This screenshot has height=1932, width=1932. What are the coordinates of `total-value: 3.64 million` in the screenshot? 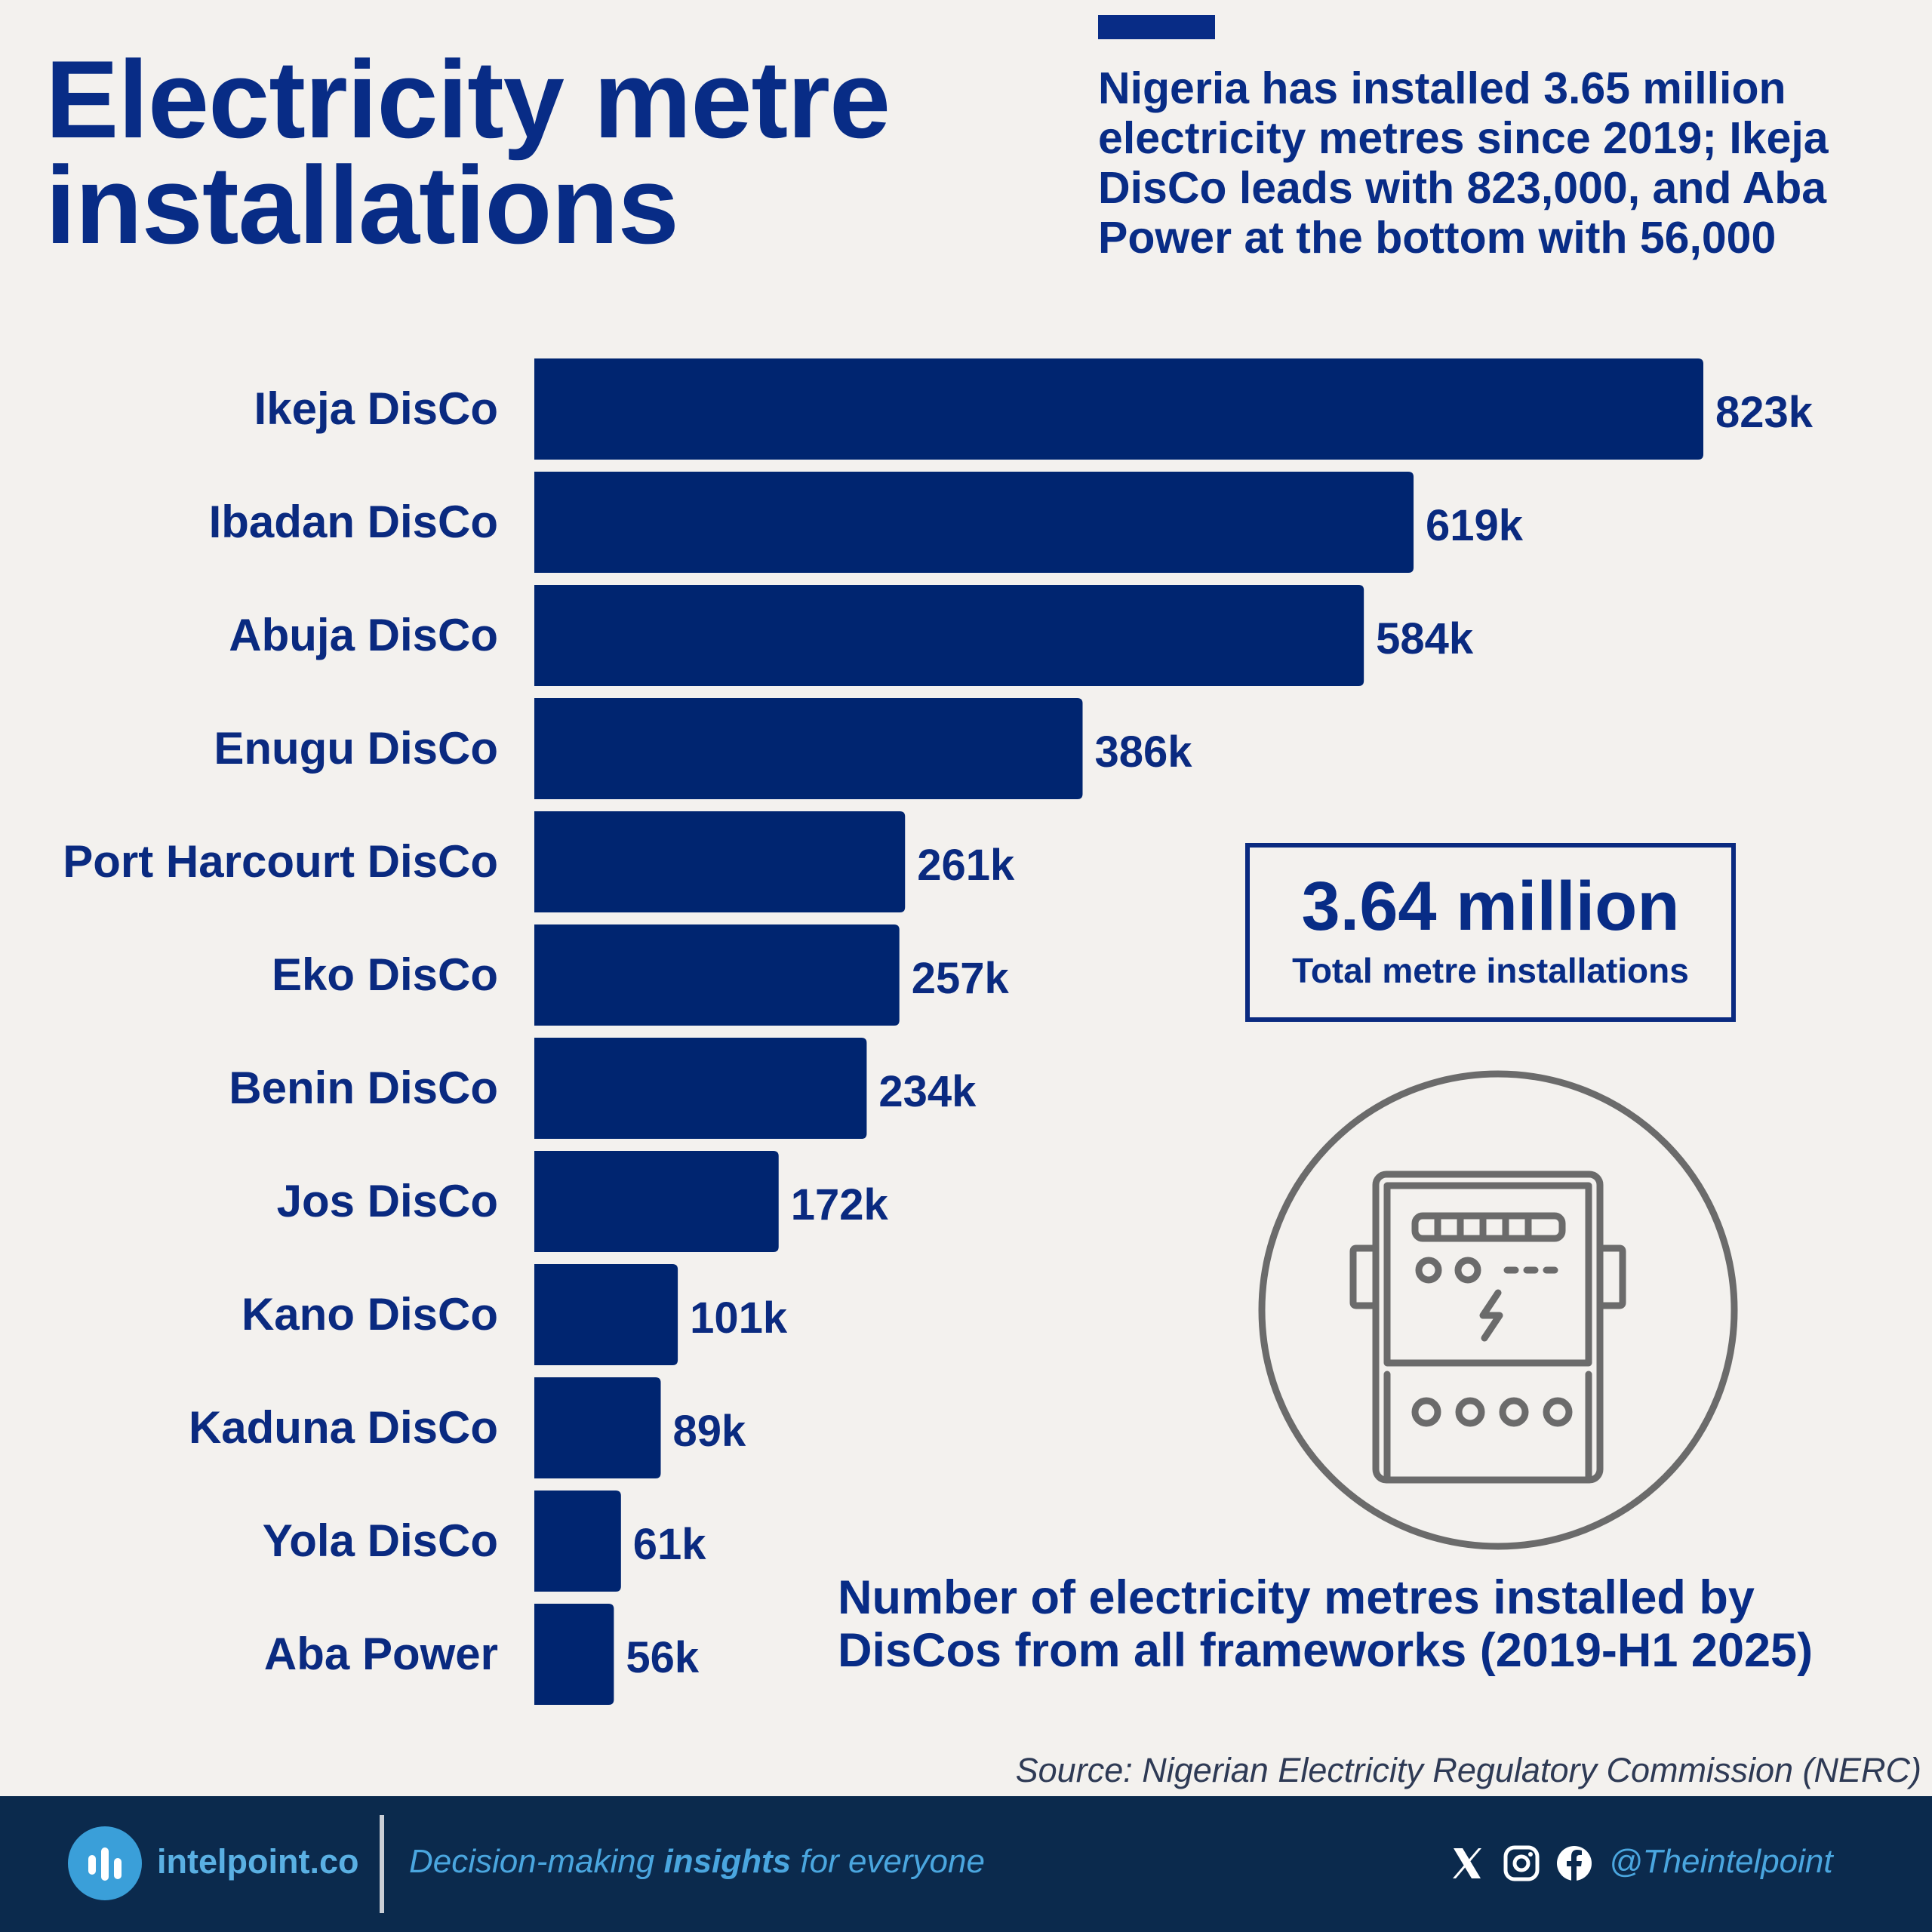 It's located at (1490, 906).